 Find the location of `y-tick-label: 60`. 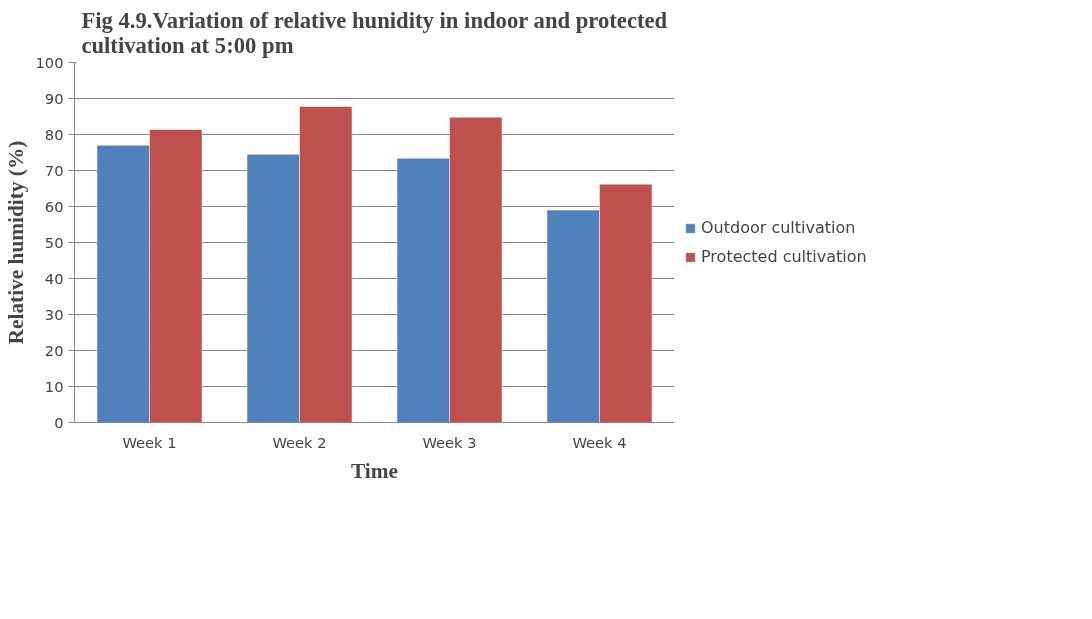

y-tick-label: 60 is located at coordinates (54, 206).